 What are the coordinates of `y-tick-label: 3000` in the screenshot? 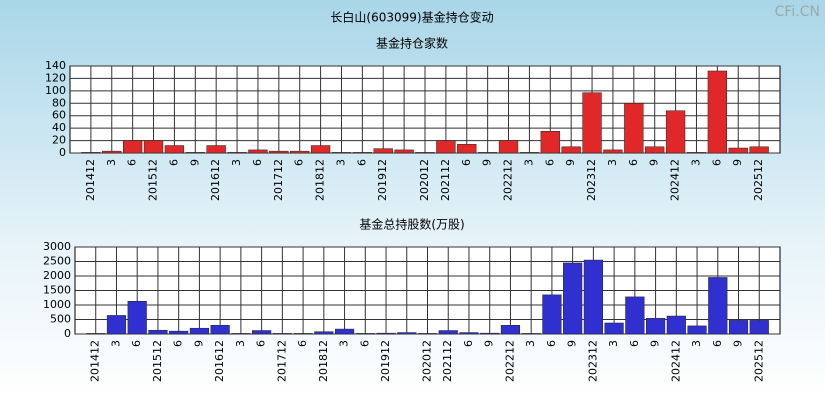 It's located at (57, 246).